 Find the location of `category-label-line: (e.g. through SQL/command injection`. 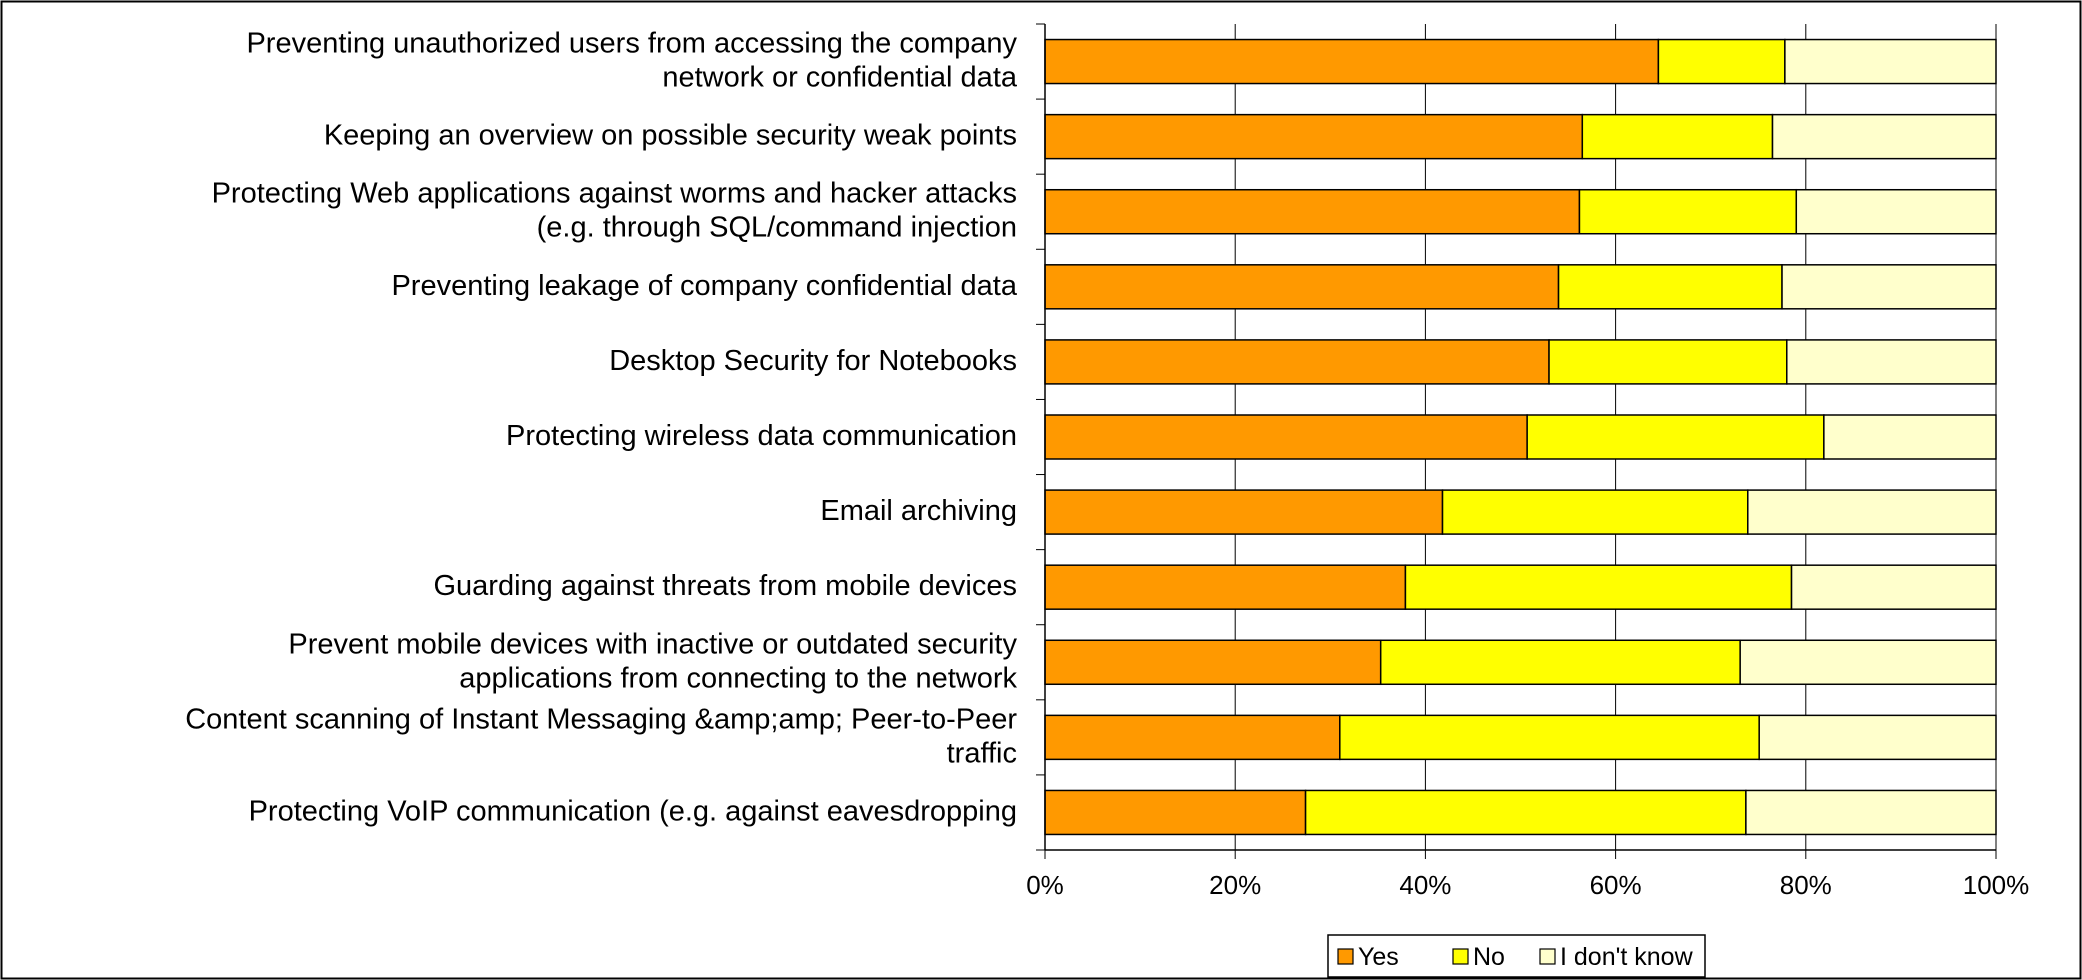

category-label-line: (e.g. through SQL/command injection is located at coordinates (777, 227).